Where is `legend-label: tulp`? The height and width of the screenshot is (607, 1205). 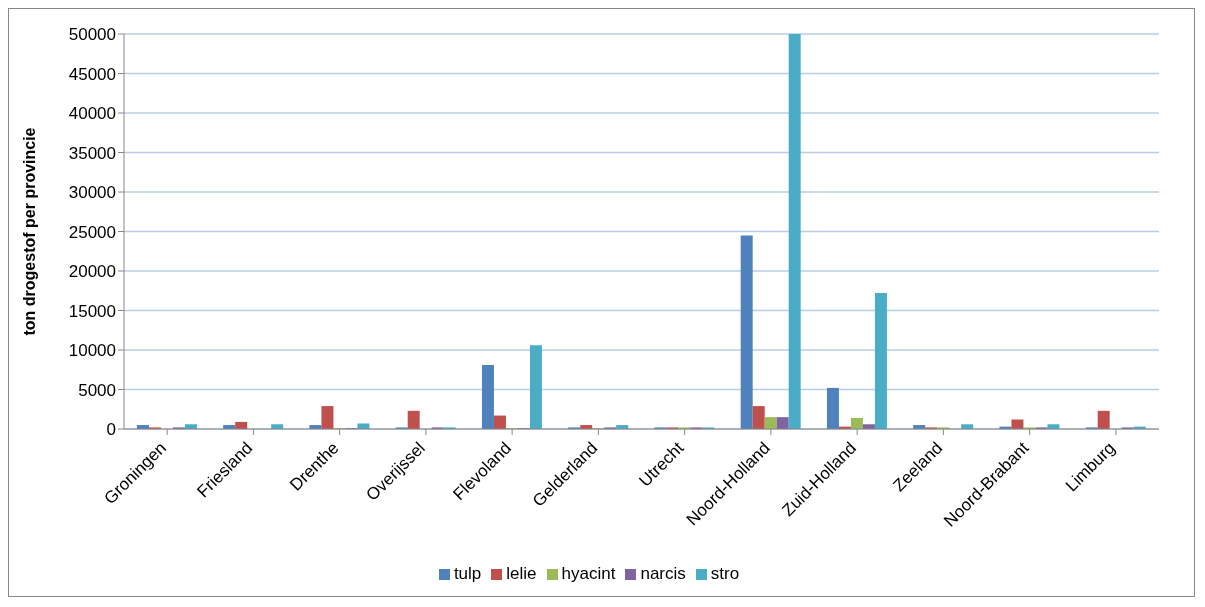
legend-label: tulp is located at coordinates (467, 573).